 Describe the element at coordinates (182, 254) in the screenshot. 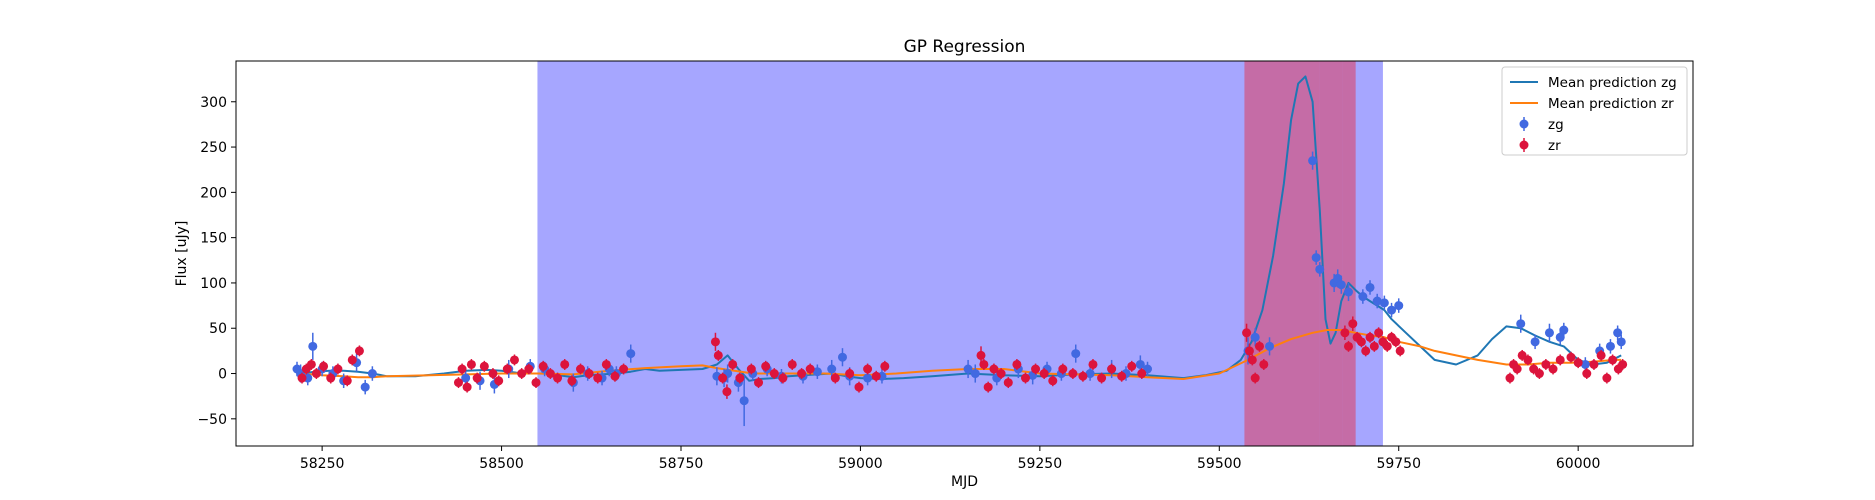

I see `y-axis-label: Flux [uJy]` at that location.